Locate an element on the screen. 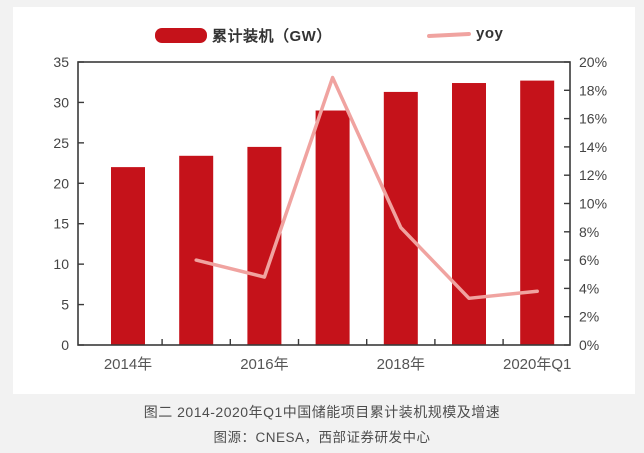 The height and width of the screenshot is (453, 644). left-axis-tick-label: 0 is located at coordinates (65, 345).